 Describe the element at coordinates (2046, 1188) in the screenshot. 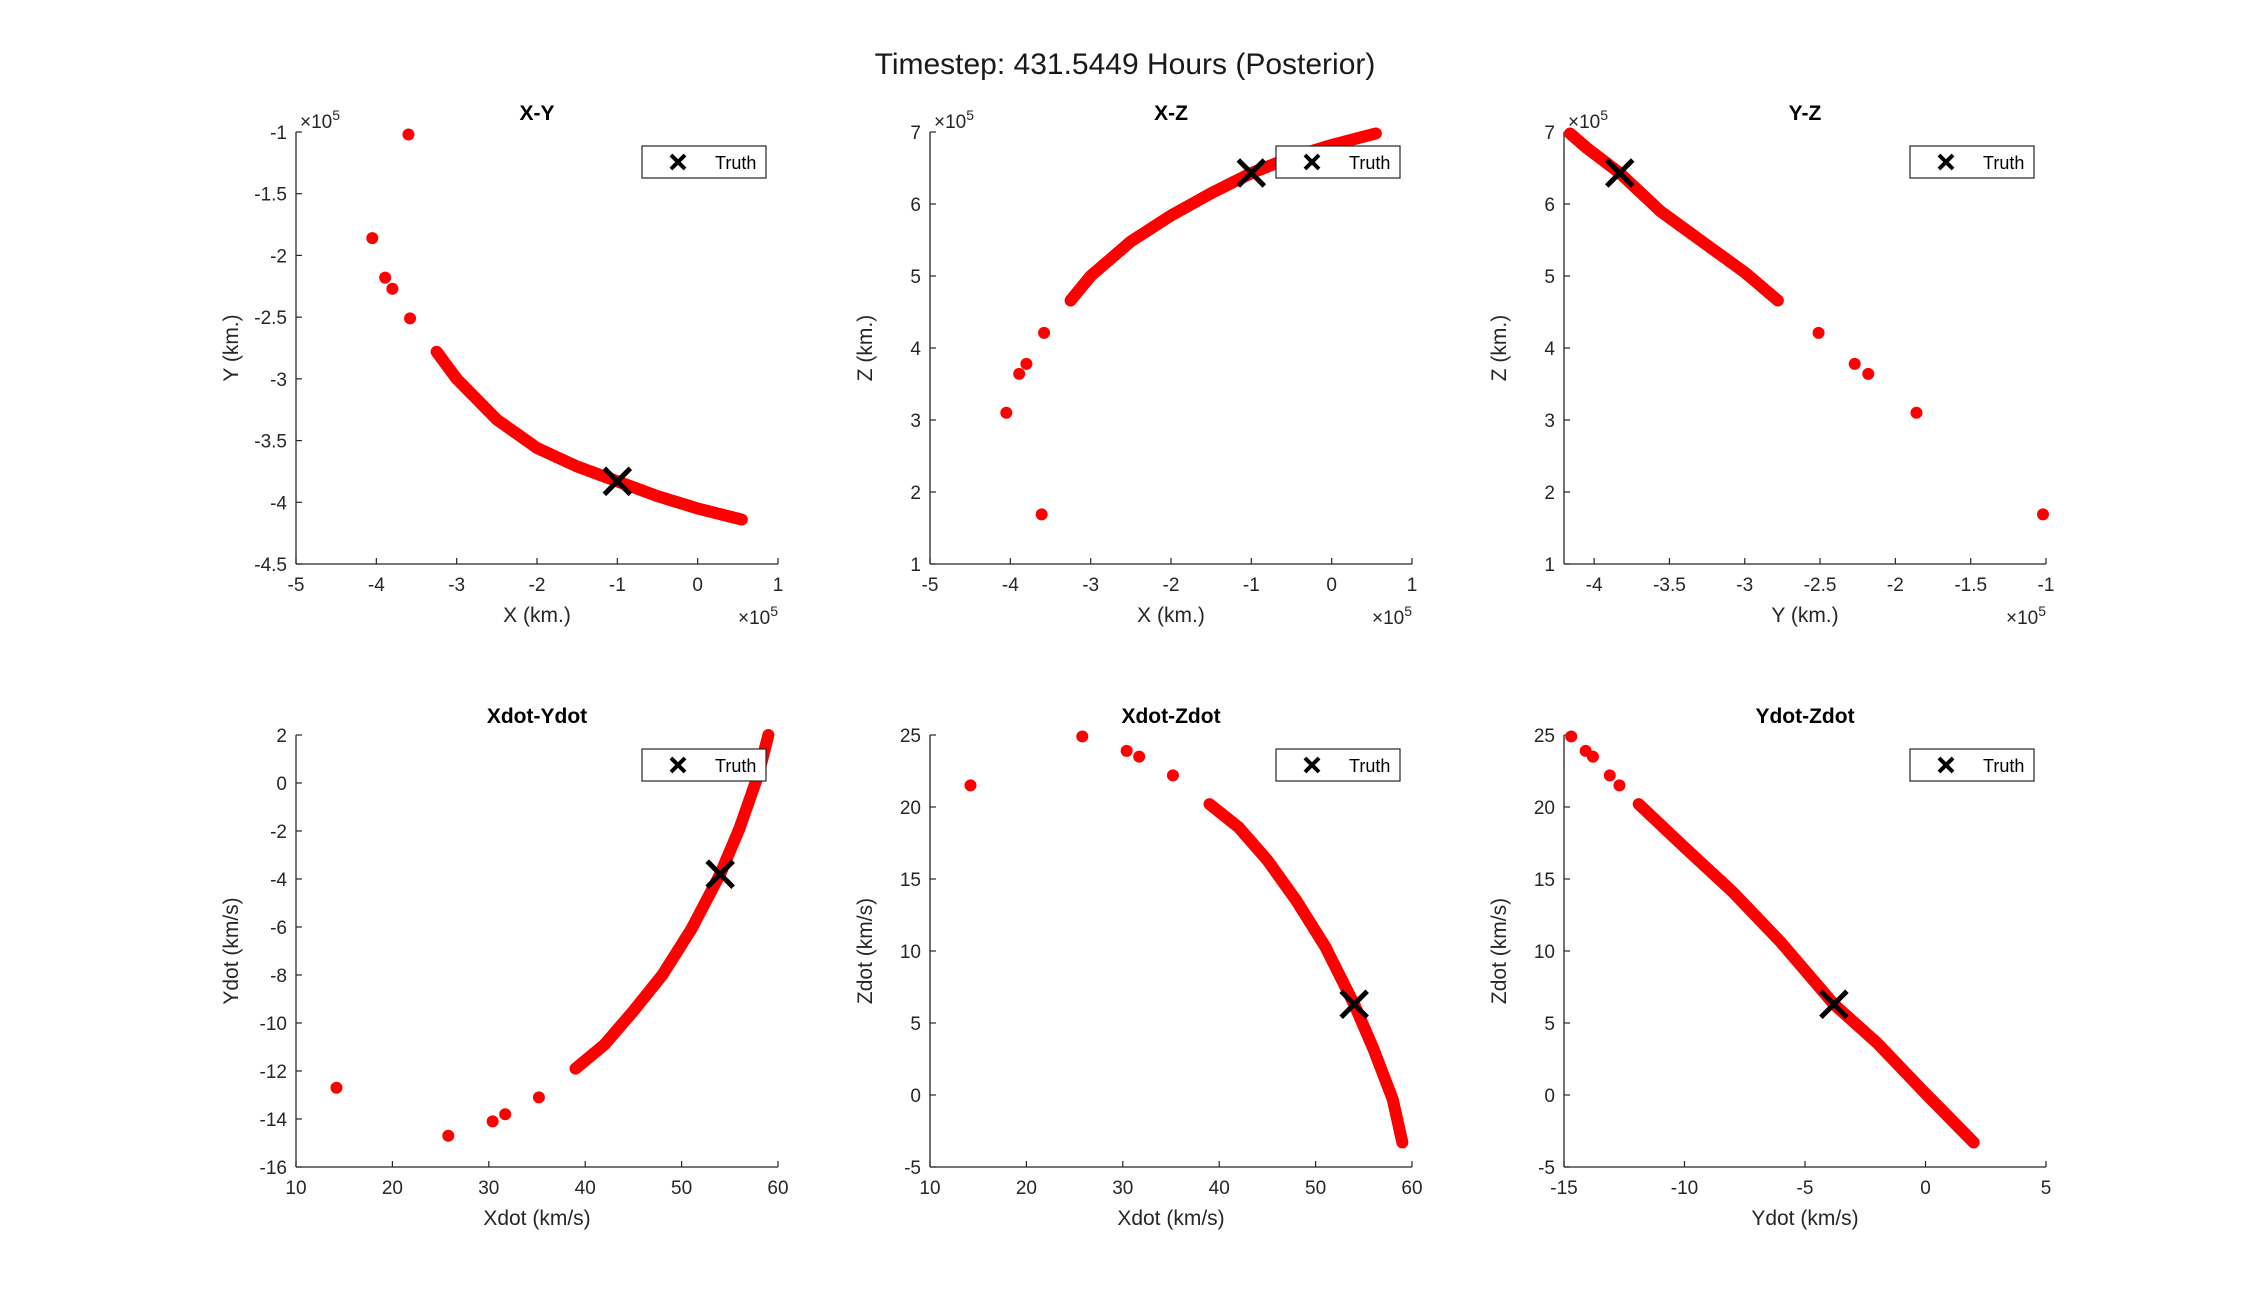

I see `x-tick-label: 5` at that location.